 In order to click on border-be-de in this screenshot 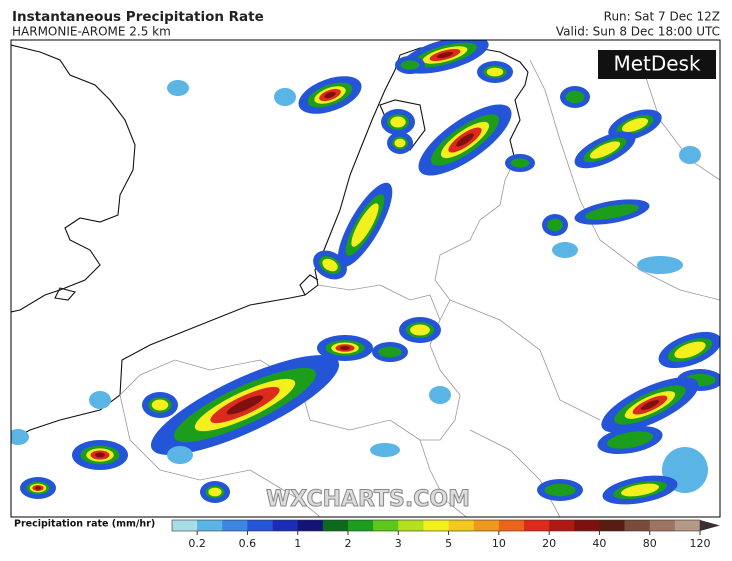, I will do `click(440, 392)`.